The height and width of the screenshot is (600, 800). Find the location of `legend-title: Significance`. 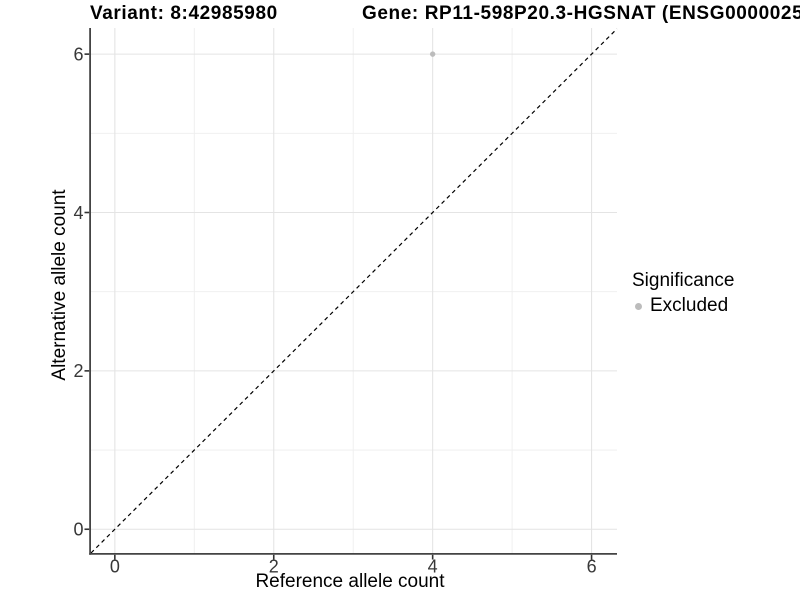

legend-title: Significance is located at coordinates (683, 280).